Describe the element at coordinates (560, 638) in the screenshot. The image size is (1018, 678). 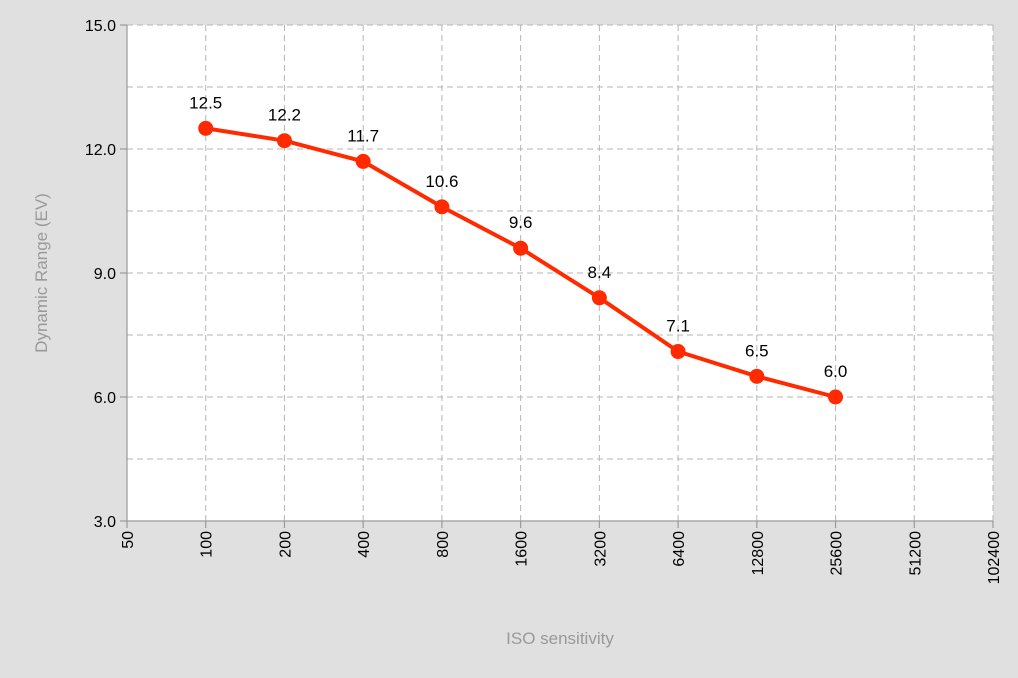
I see `x-axis-title: ISO sensitivity` at that location.